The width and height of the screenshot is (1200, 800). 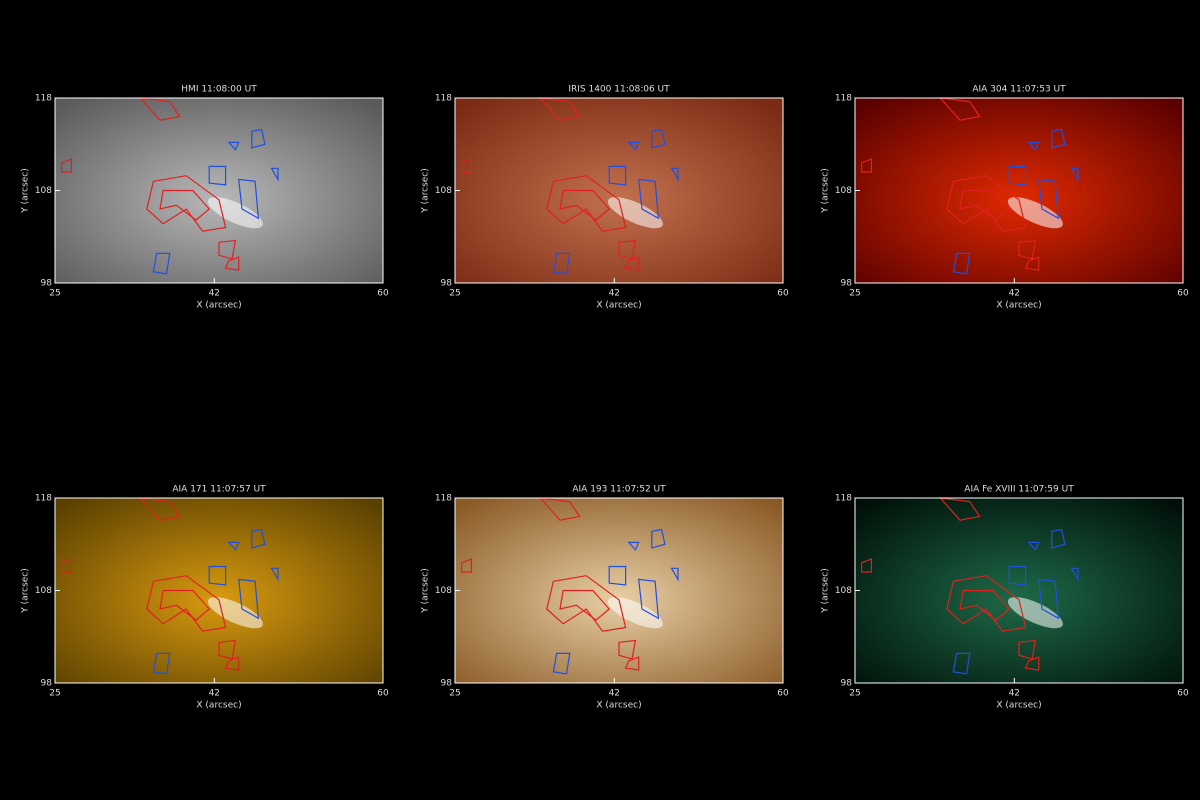 I want to click on panel-title: AIA 171 11:07:57 UT, so click(x=219, y=490).